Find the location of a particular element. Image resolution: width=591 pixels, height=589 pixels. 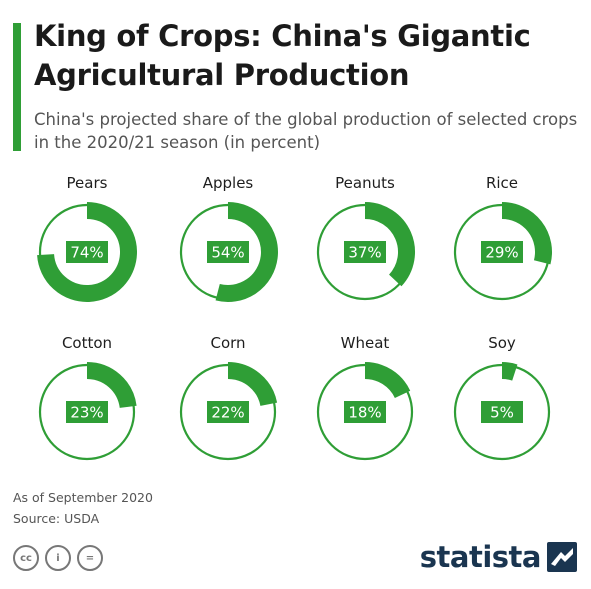

donut-cotton: Cotton 23% is located at coordinates (87, 397).